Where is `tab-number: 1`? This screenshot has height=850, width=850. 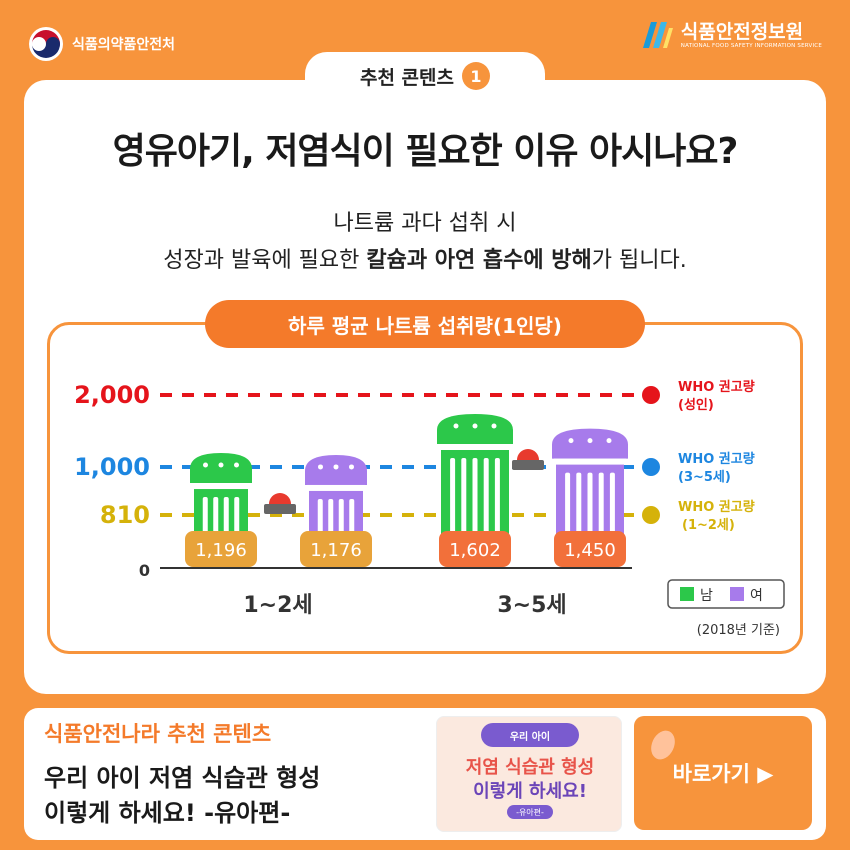 tab-number: 1 is located at coordinates (476, 76).